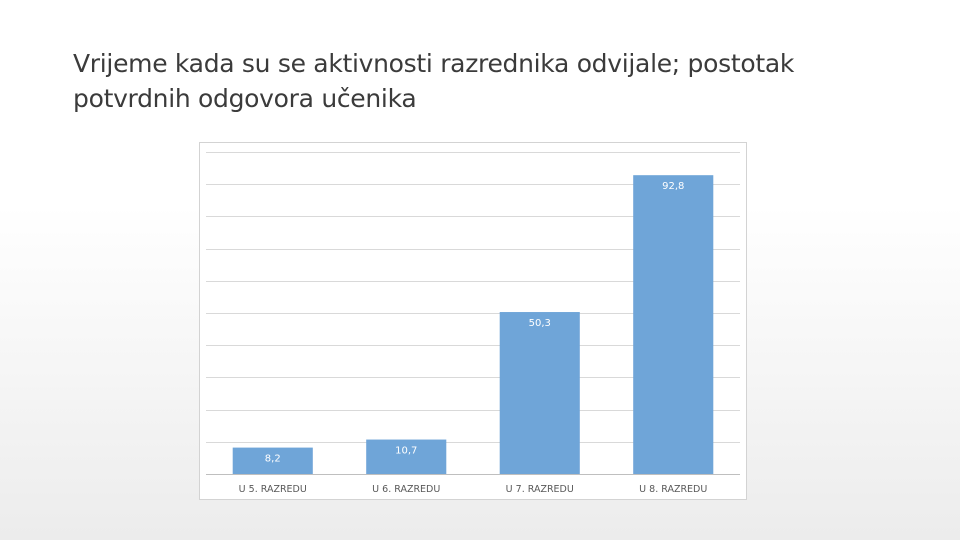 Image resolution: width=960 pixels, height=540 pixels. Describe the element at coordinates (540, 489) in the screenshot. I see `x-tick-label: U 7. RAZREDU` at that location.